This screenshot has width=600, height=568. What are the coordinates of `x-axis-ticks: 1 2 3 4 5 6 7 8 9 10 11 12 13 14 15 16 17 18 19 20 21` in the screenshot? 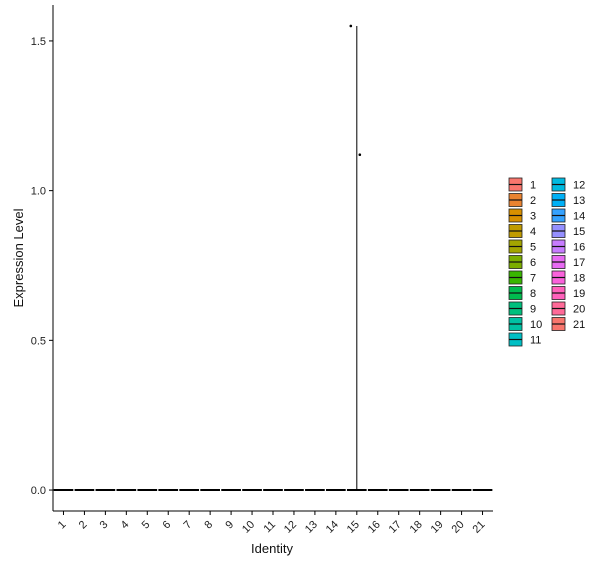 It's located at (272, 523).